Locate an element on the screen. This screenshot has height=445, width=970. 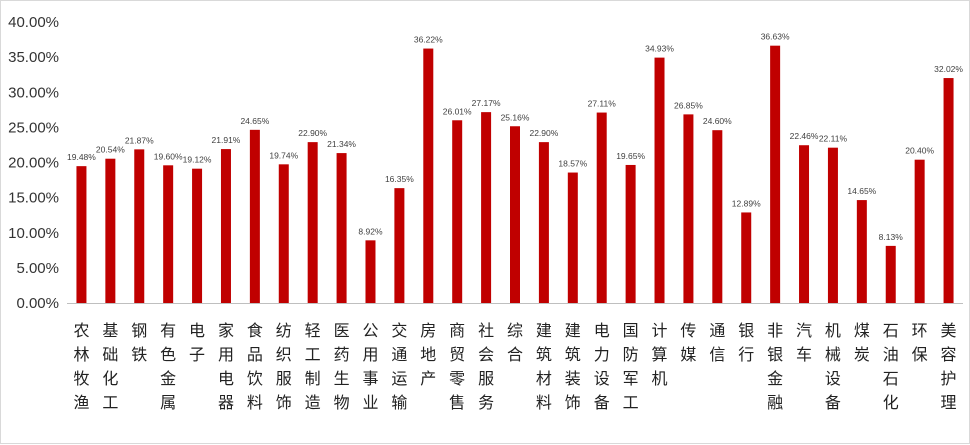
data-label: 22.90% is located at coordinates (312, 133).